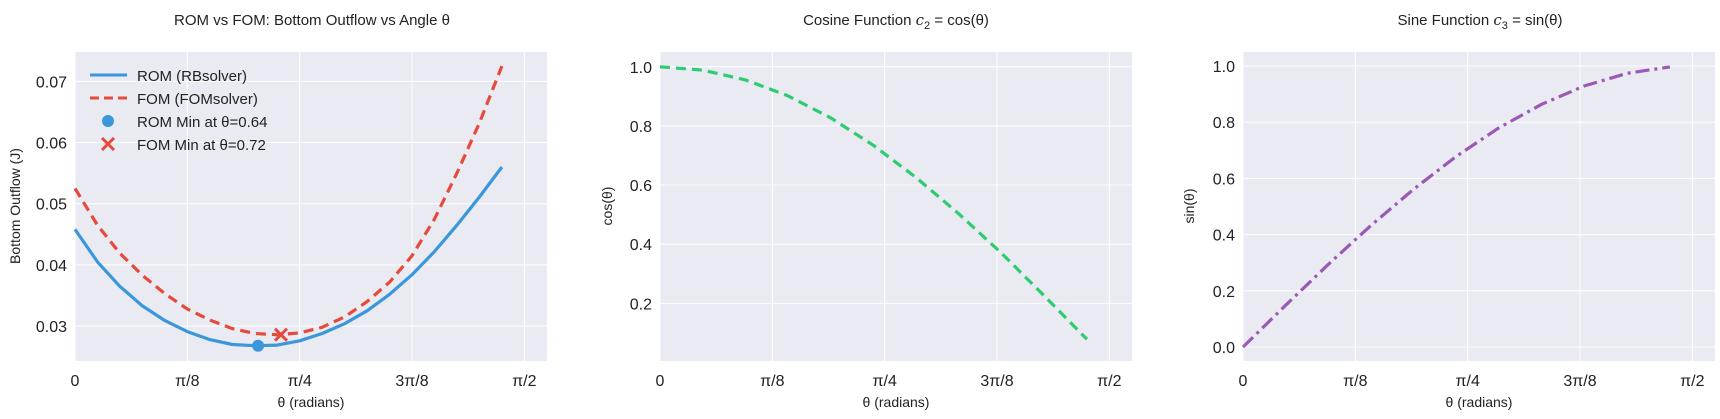 The width and height of the screenshot is (1720, 419). I want to click on chart-title-1: ROM vs FOM: Bottom Outflow vs Angle θ, so click(312, 20).